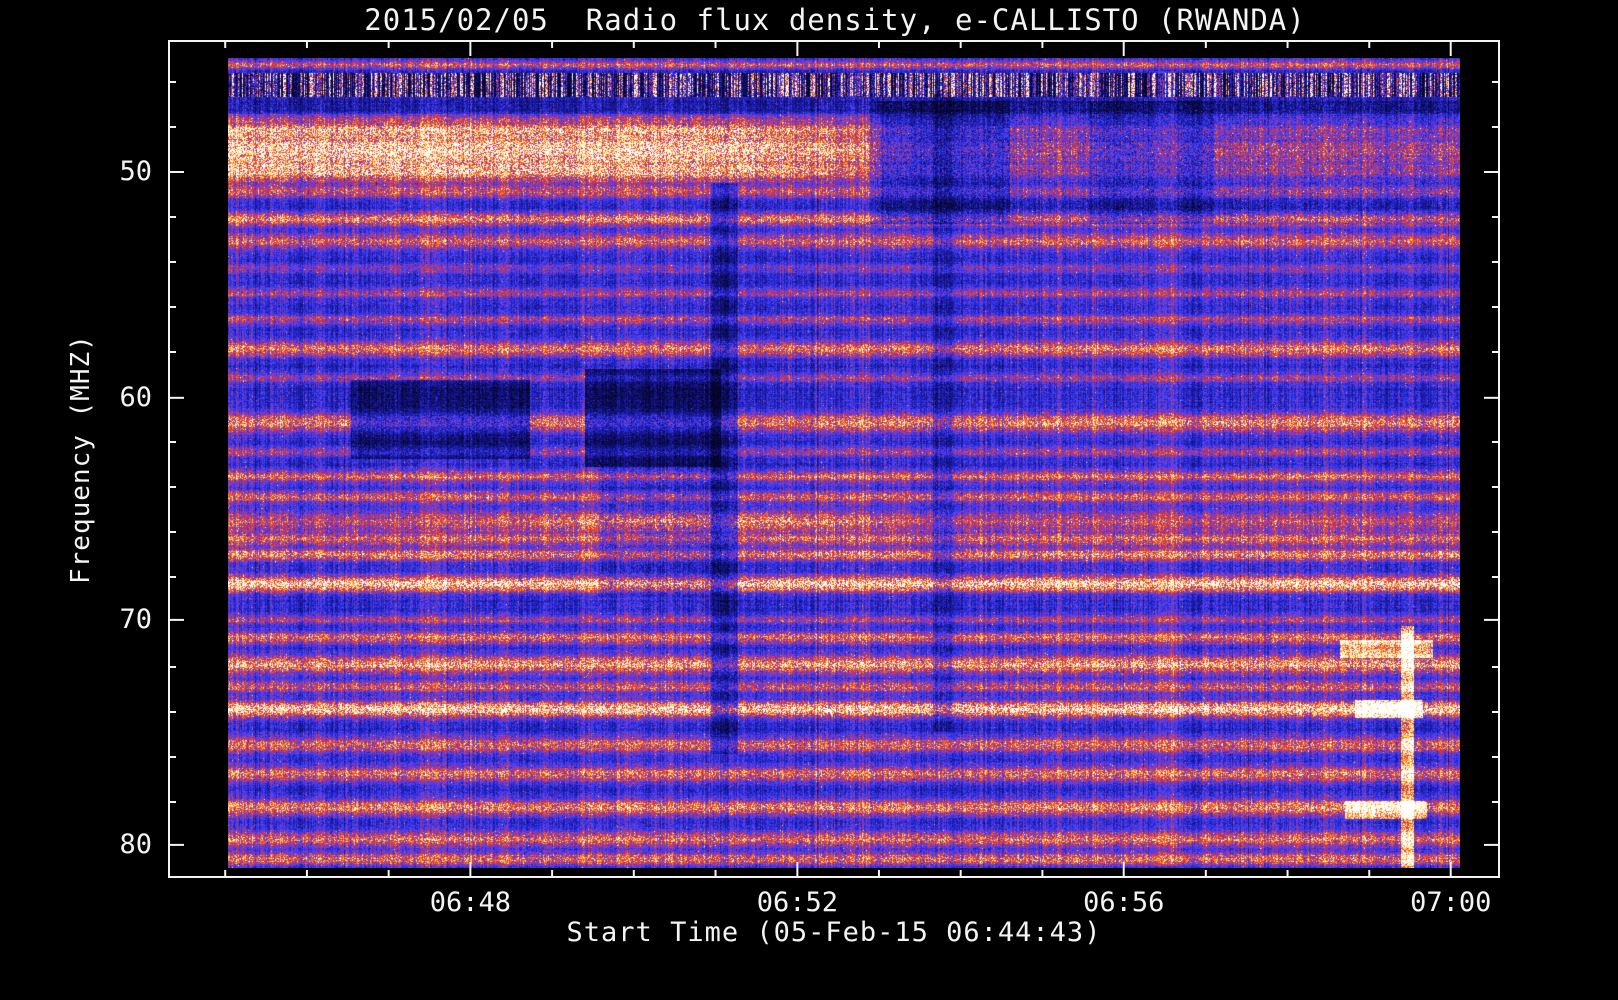 Image resolution: width=1618 pixels, height=1000 pixels. What do you see at coordinates (135, 844) in the screenshot?
I see `y-tick-label: 80` at bounding box center [135, 844].